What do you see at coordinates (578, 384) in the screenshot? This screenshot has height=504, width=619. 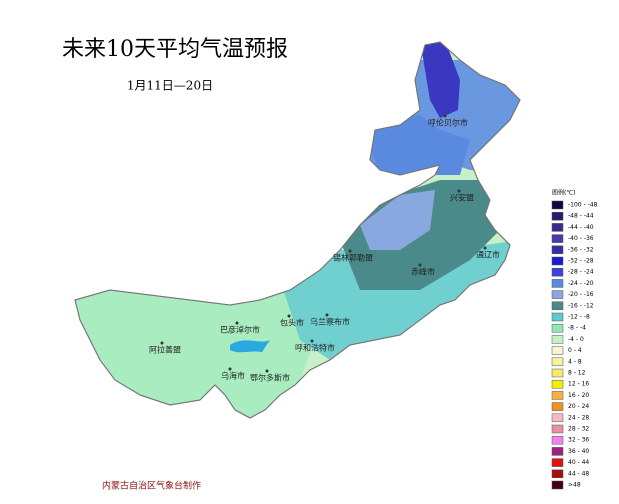 I see `legend-label: 12 - 16` at bounding box center [578, 384].